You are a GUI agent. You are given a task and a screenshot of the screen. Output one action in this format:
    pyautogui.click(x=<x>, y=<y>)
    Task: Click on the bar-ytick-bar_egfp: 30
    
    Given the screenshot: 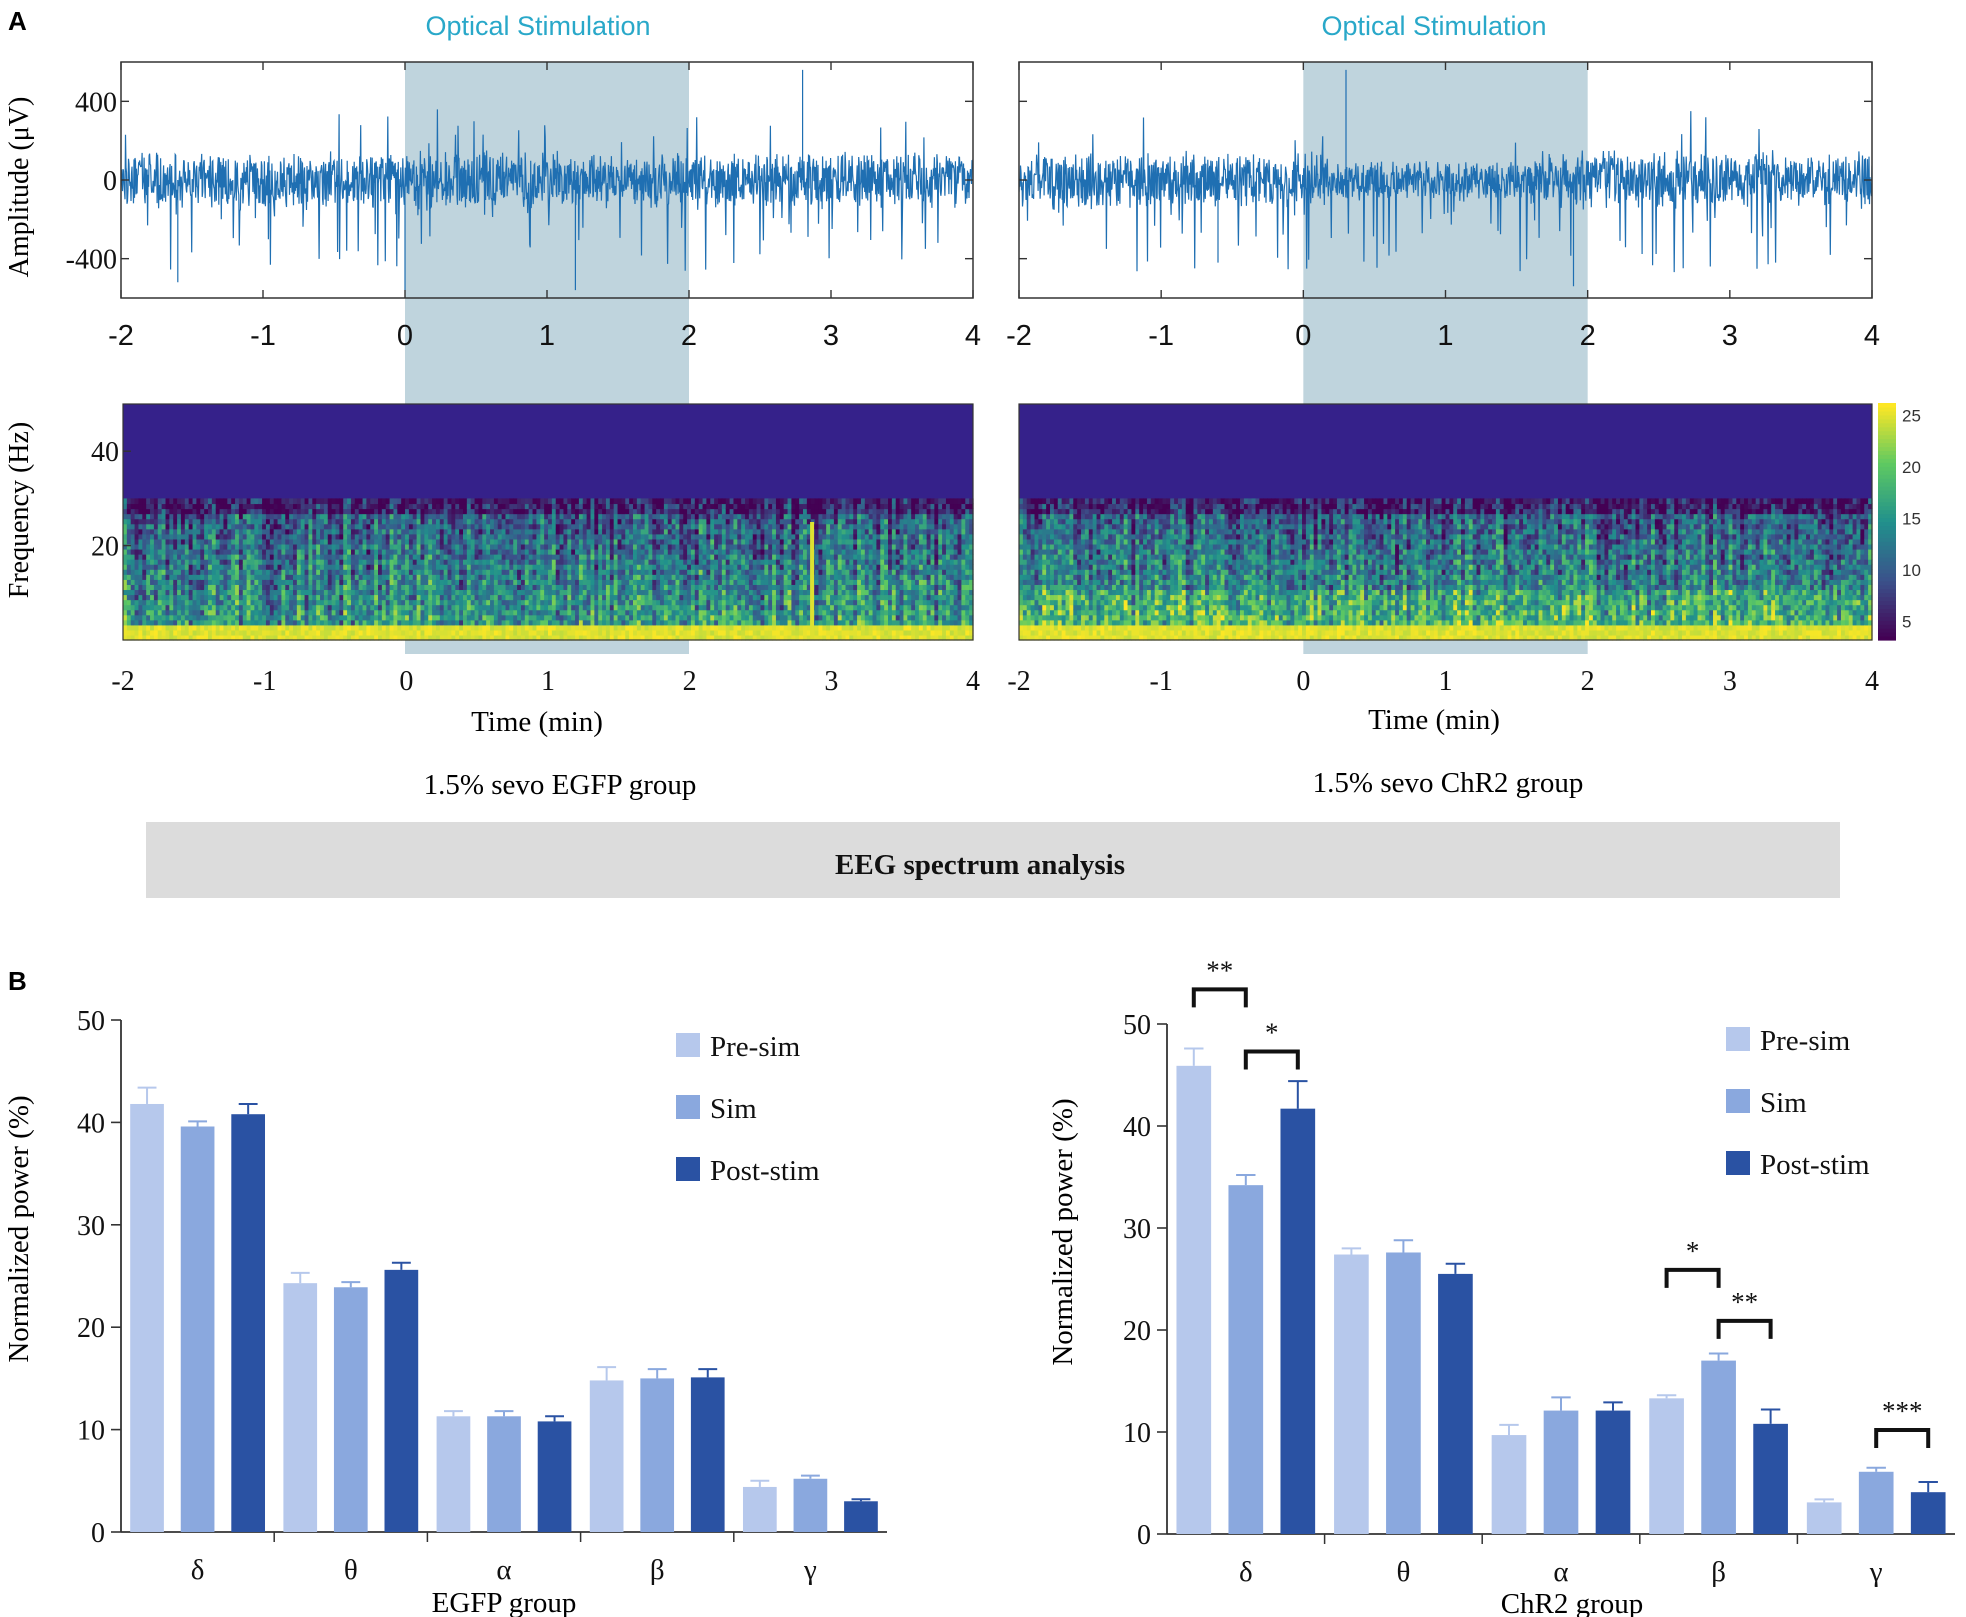 What is the action you would take?
    pyautogui.click(x=91, y=1226)
    